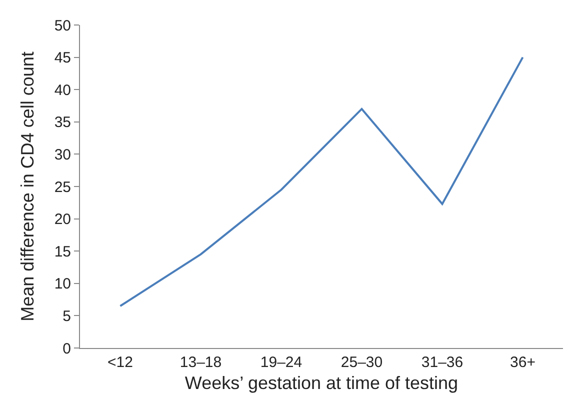 This screenshot has width=583, height=403. Describe the element at coordinates (281, 362) in the screenshot. I see `x-tick-label: 19–24` at that location.